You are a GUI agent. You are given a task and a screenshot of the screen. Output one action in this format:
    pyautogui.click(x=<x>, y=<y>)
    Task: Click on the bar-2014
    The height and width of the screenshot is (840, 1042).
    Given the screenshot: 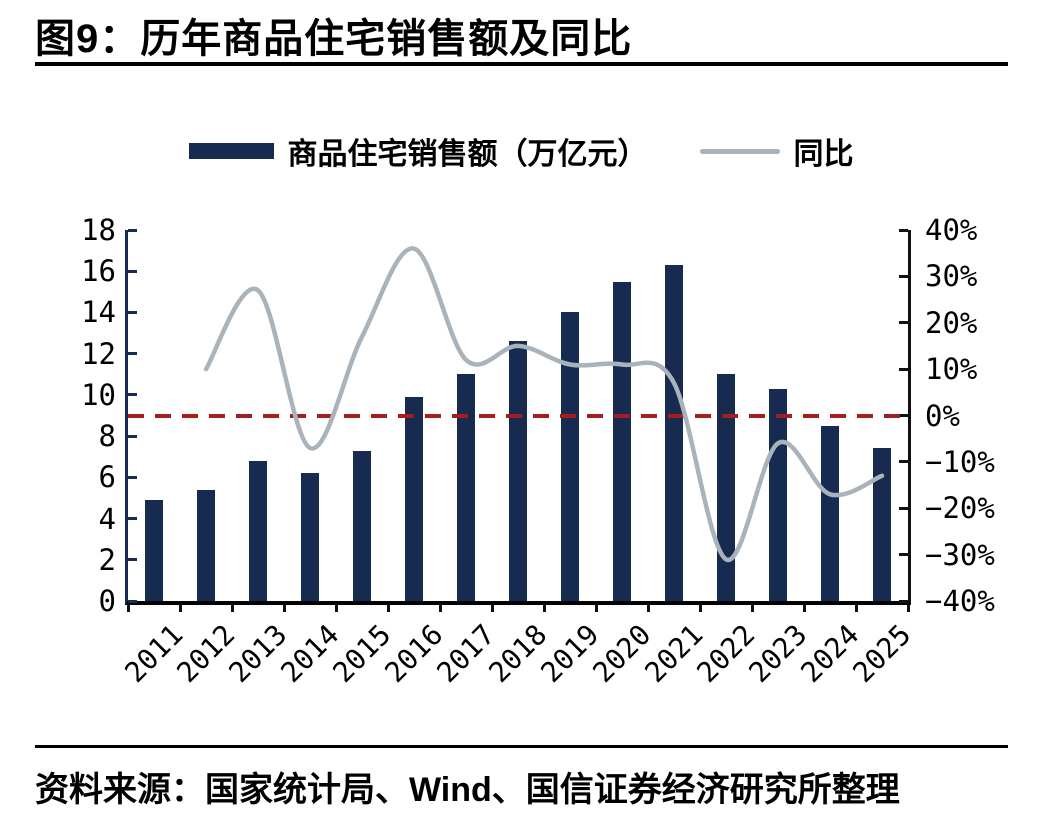 What is the action you would take?
    pyautogui.click(x=310, y=537)
    